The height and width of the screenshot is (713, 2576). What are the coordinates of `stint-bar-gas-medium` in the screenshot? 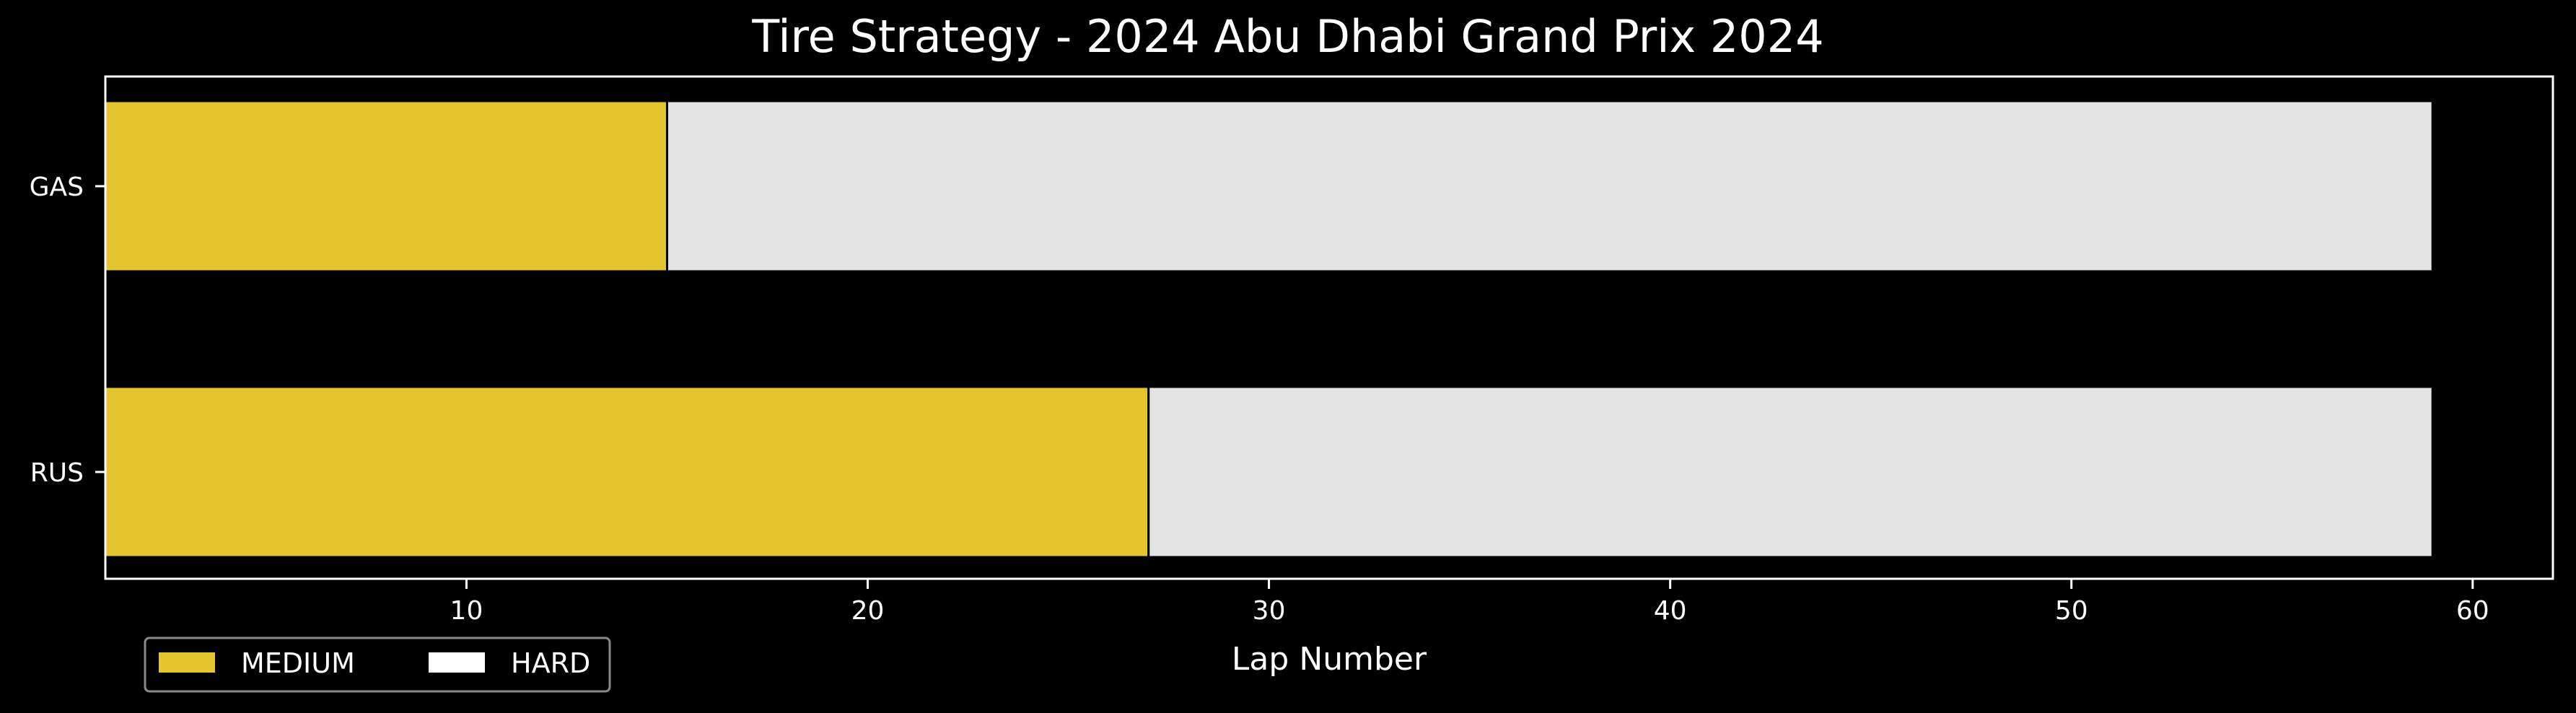 It's located at (386, 187).